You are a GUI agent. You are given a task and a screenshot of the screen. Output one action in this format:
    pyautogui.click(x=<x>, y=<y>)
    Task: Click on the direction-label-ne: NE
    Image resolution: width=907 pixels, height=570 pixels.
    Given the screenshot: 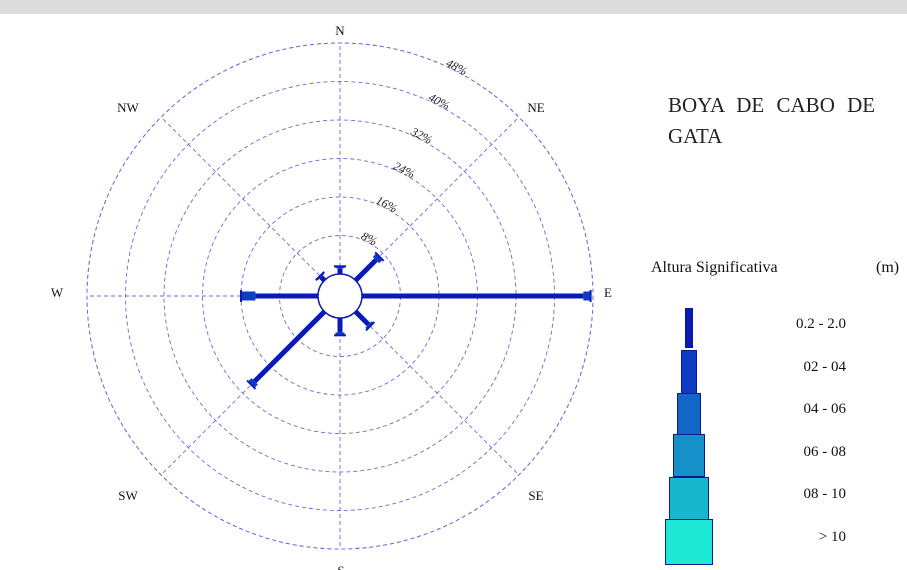 What is the action you would take?
    pyautogui.click(x=535, y=107)
    